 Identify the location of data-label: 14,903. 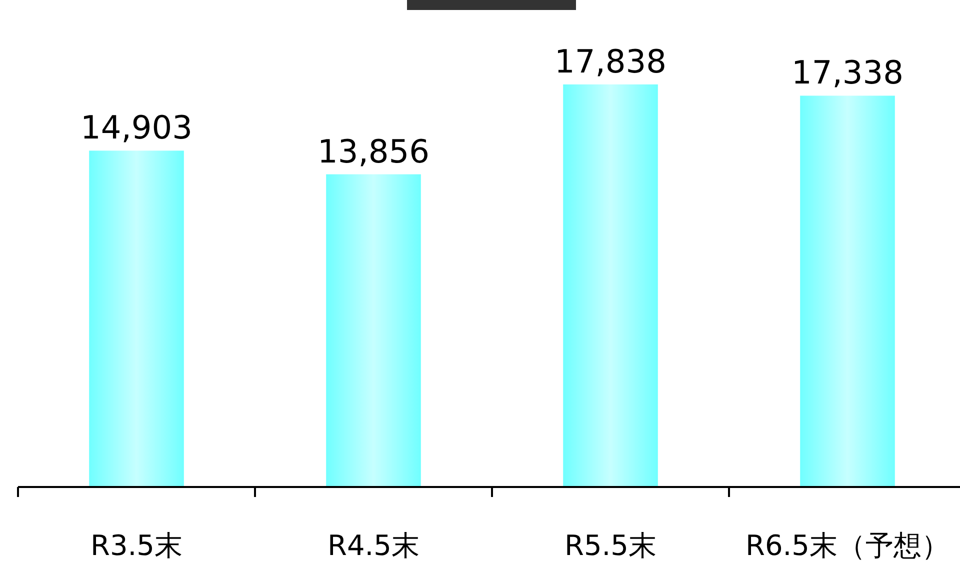
(136, 127).